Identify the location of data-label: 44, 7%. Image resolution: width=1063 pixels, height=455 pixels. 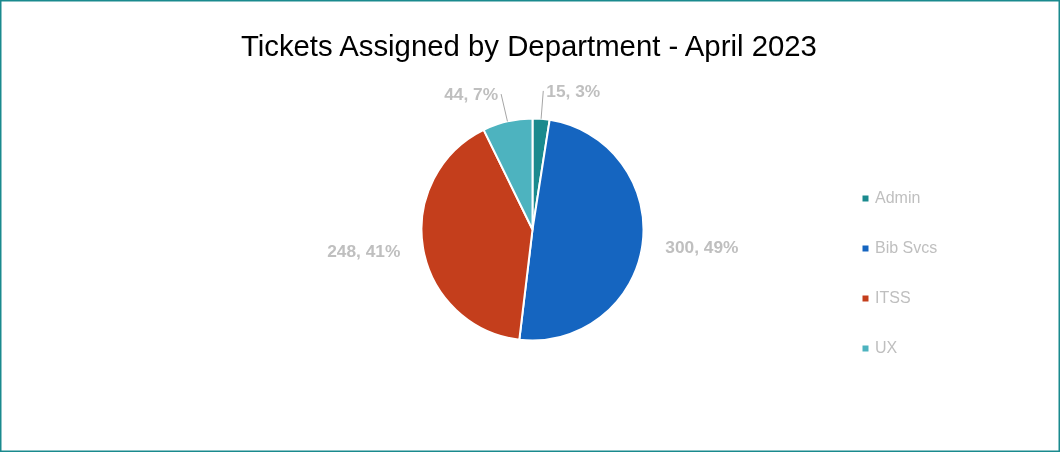
(471, 94).